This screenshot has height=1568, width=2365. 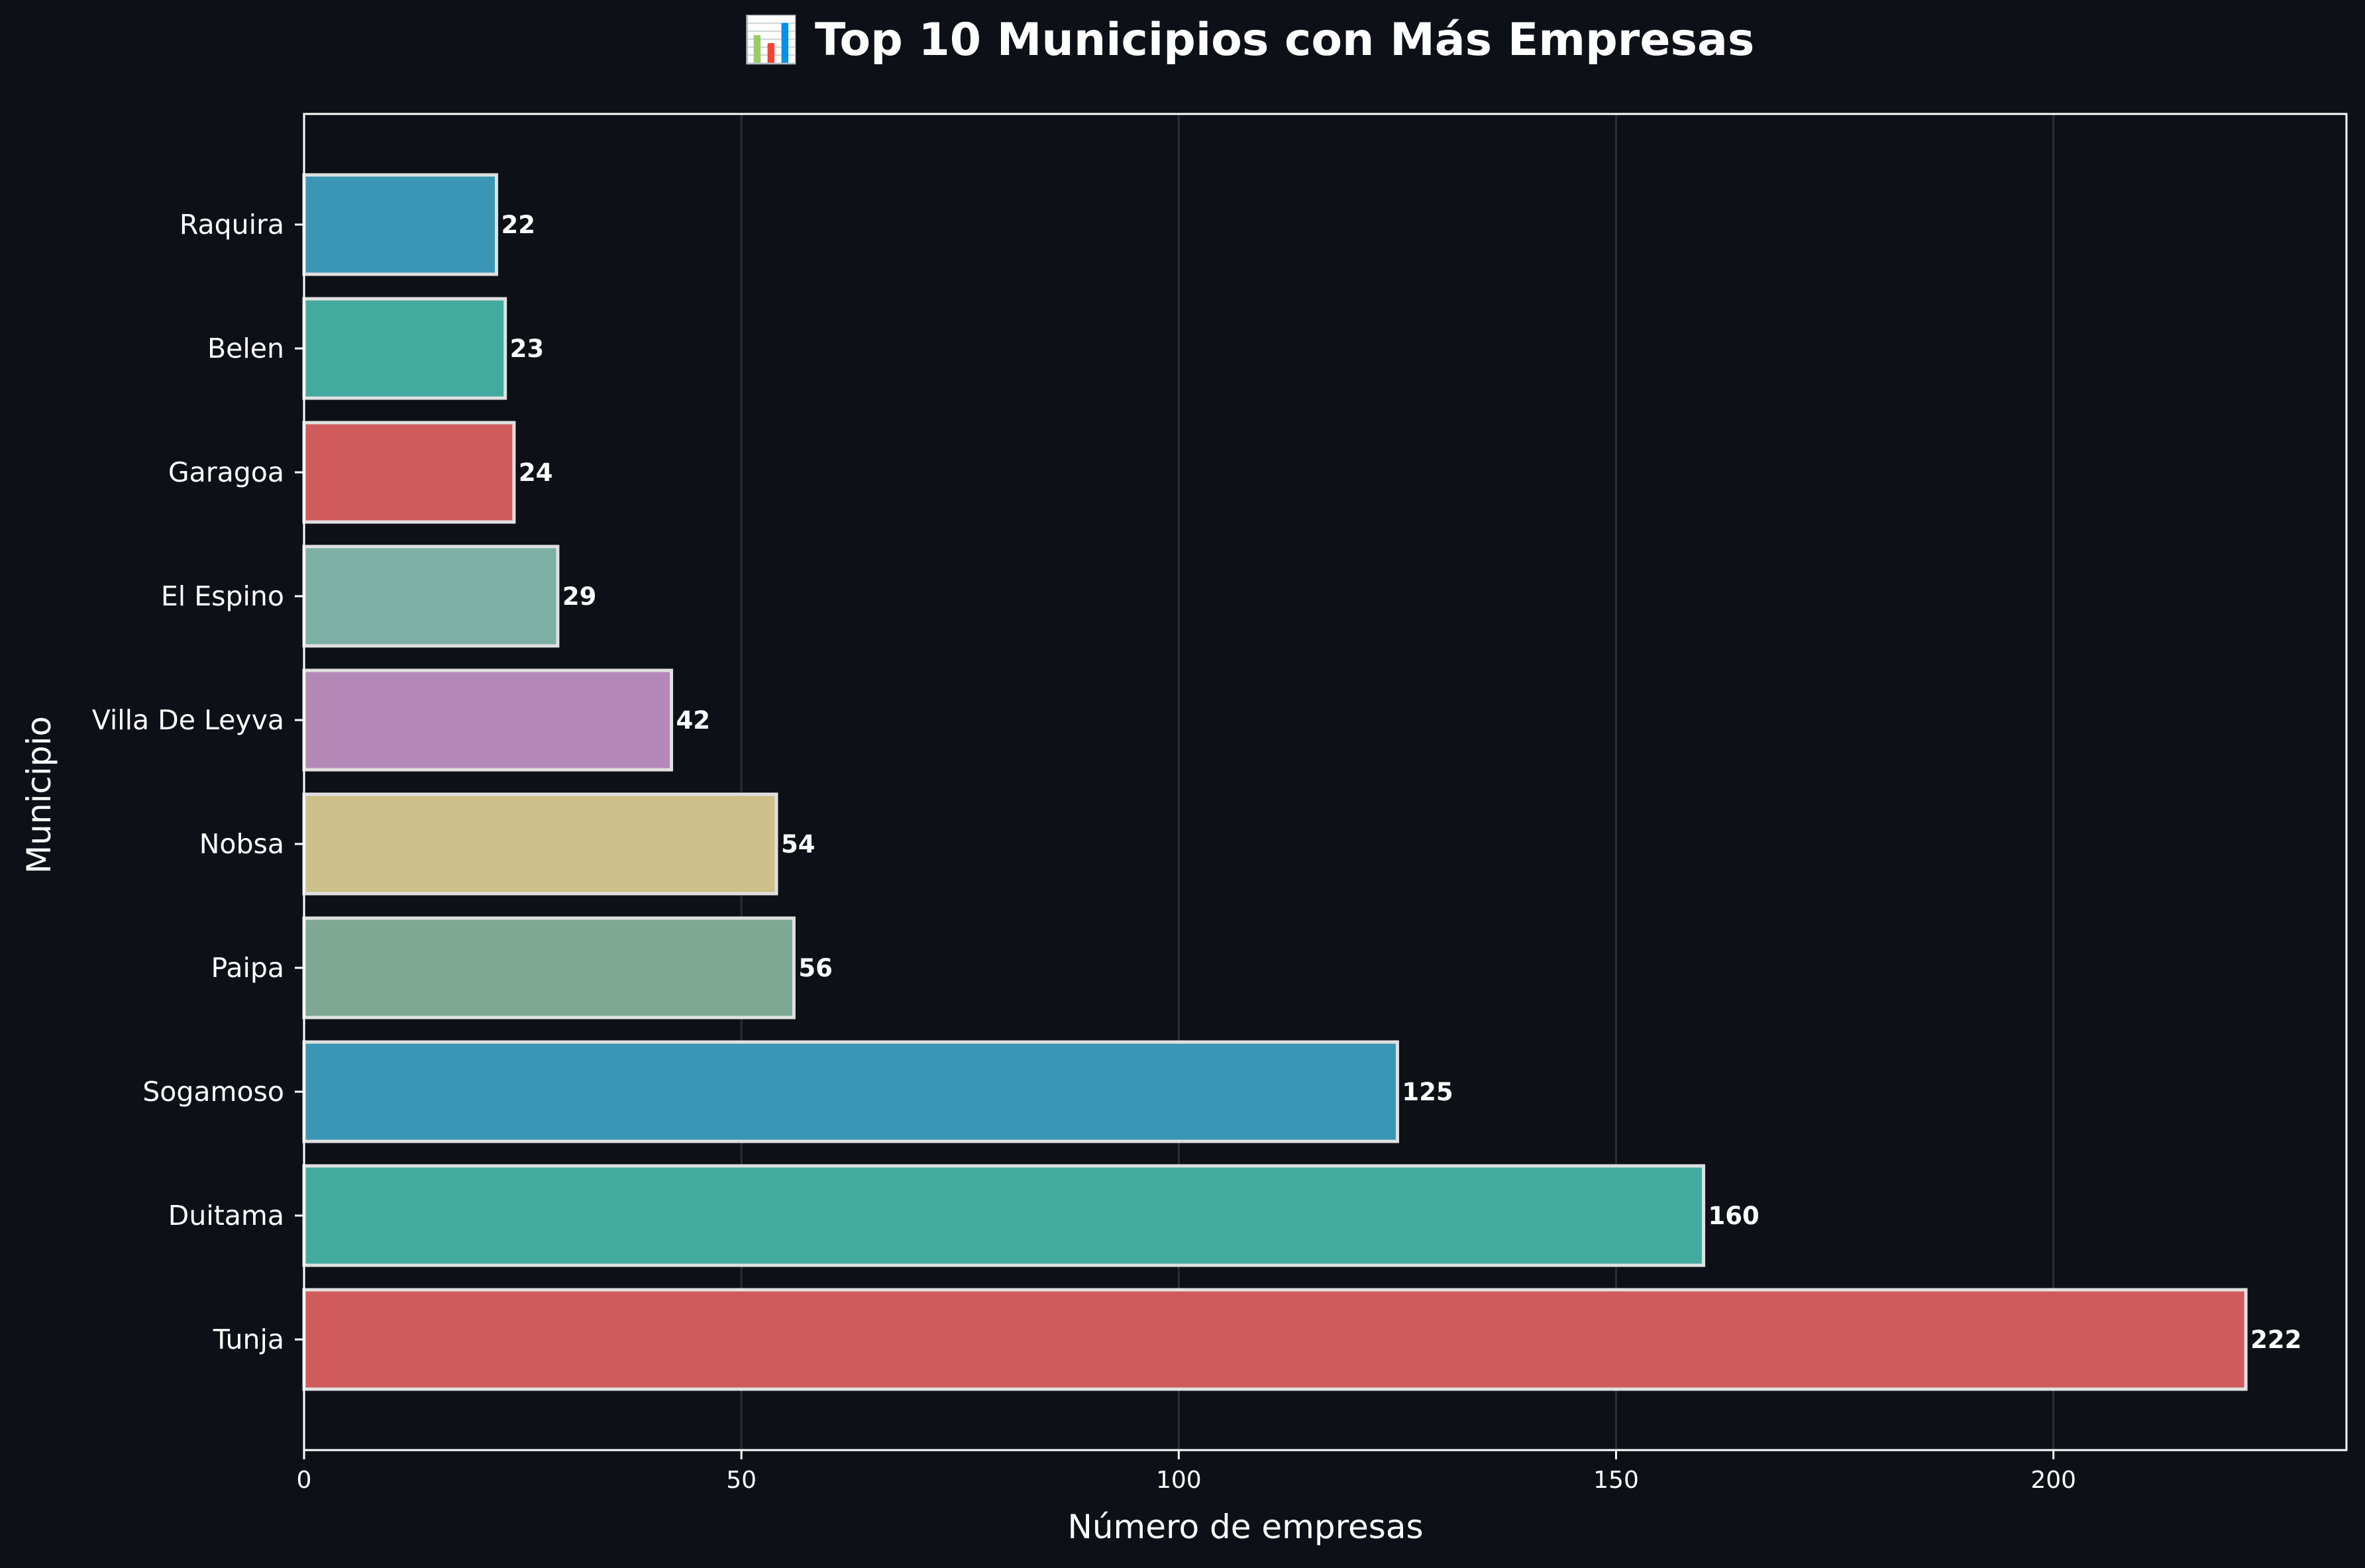 I want to click on value-label: 22, so click(x=518, y=225).